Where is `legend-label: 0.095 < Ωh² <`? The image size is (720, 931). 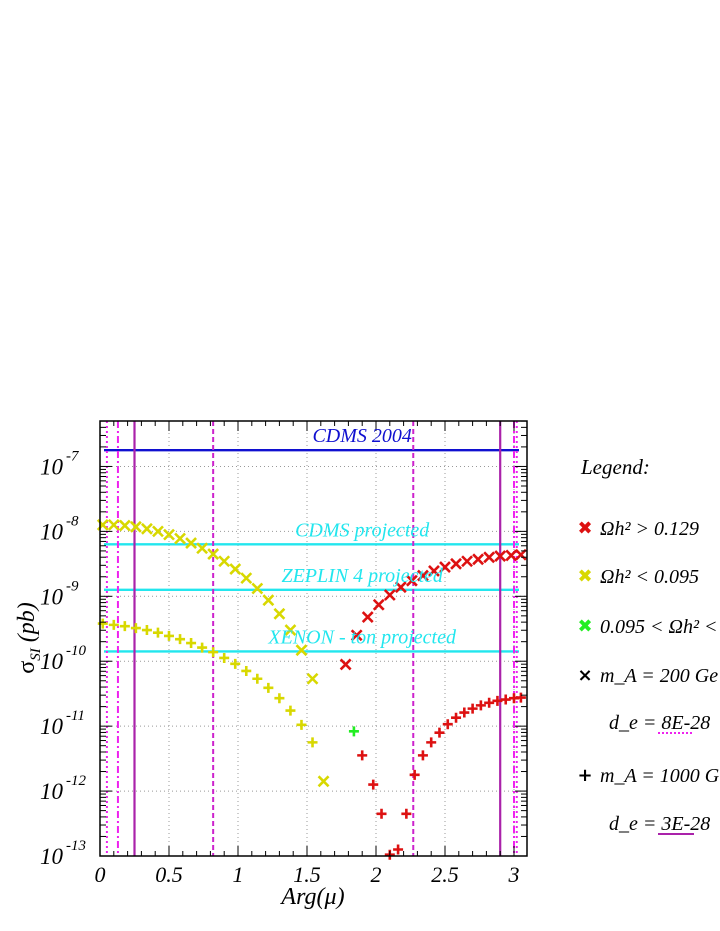 legend-label: 0.095 < Ωh² < is located at coordinates (658, 627).